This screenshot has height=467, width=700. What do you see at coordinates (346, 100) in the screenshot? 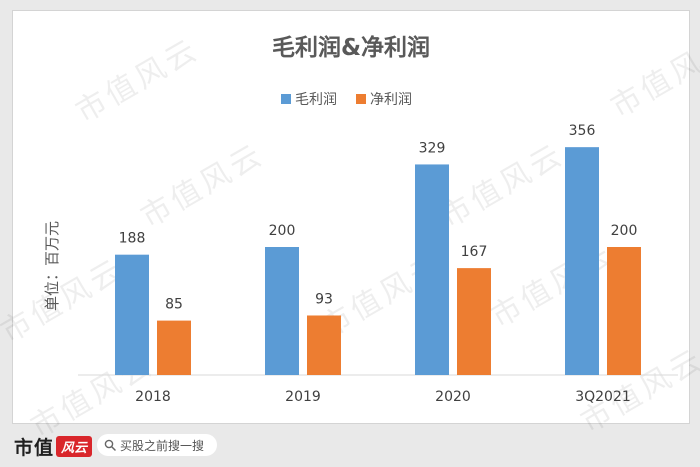
I see `legend: 毛利润 净利润` at bounding box center [346, 100].